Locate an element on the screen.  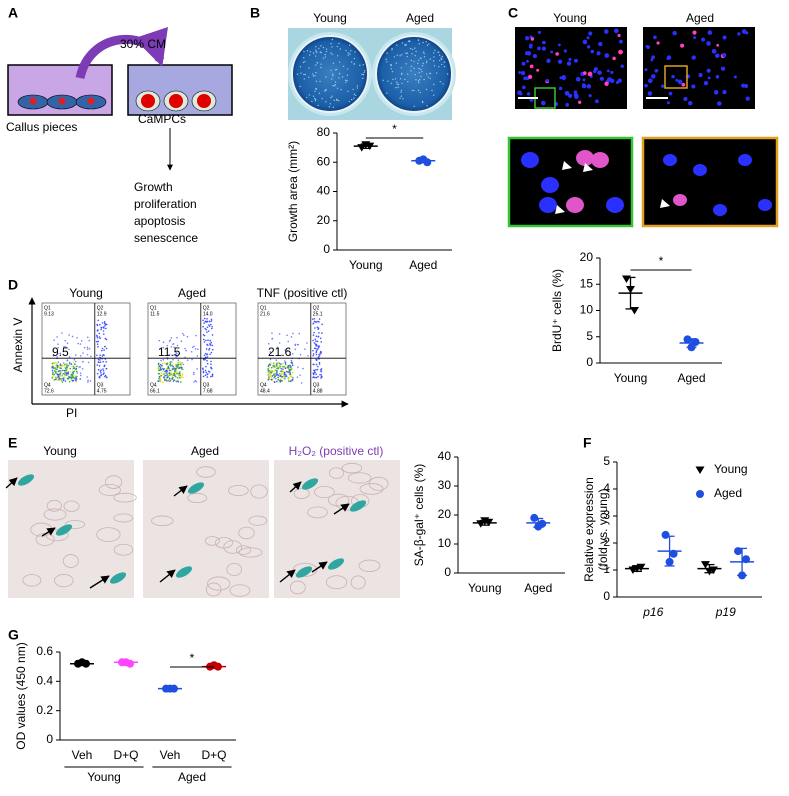
image-label: Young is located at coordinates (570, 18).